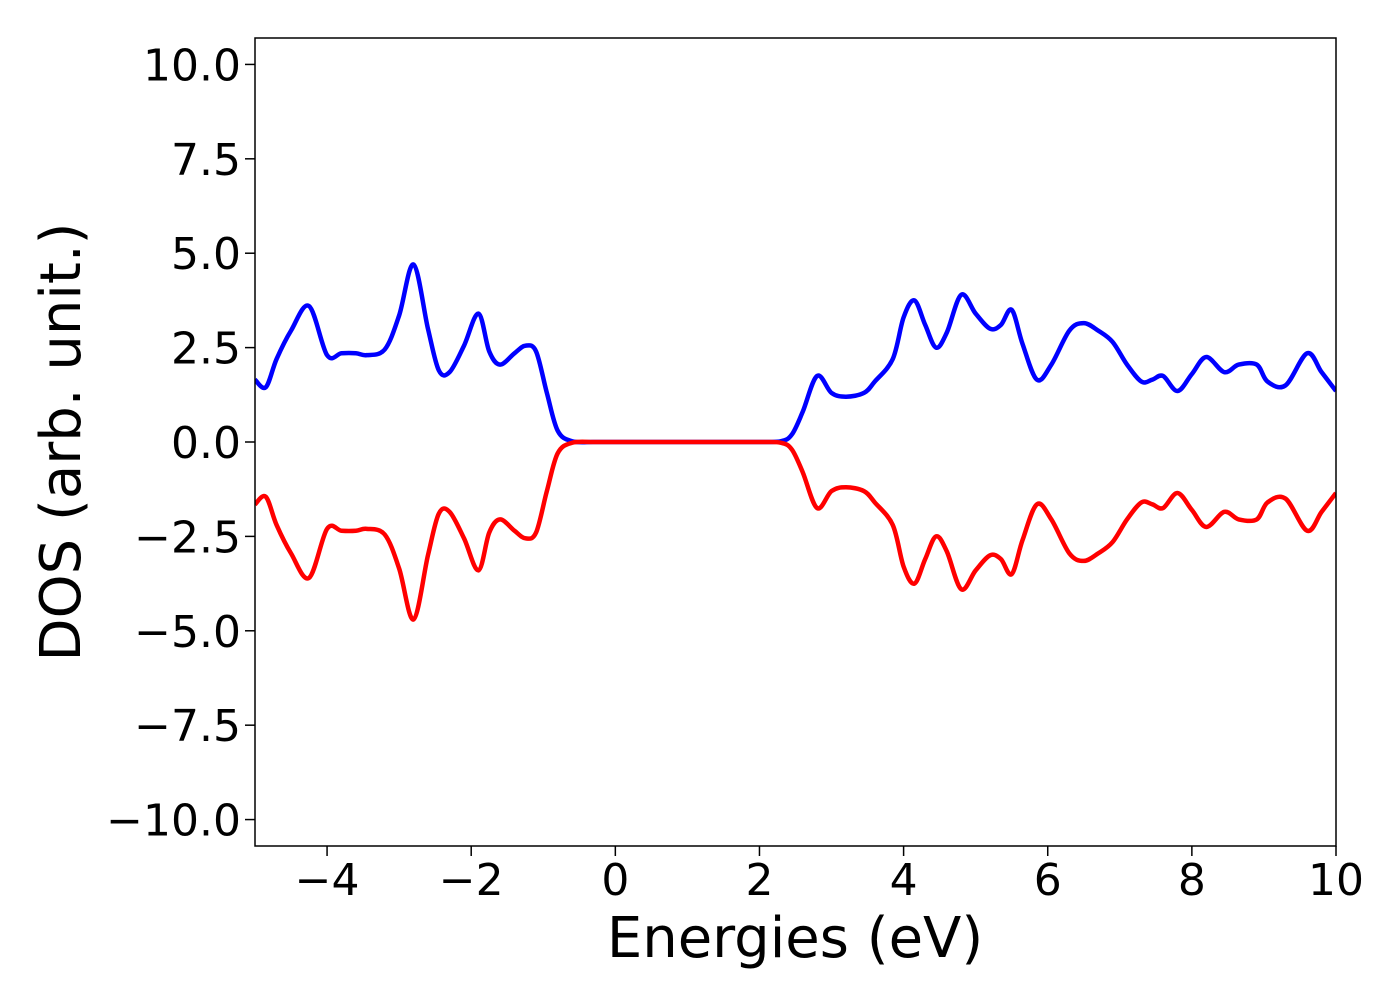  Describe the element at coordinates (1336, 880) in the screenshot. I see `x-tick-label: 10` at that location.